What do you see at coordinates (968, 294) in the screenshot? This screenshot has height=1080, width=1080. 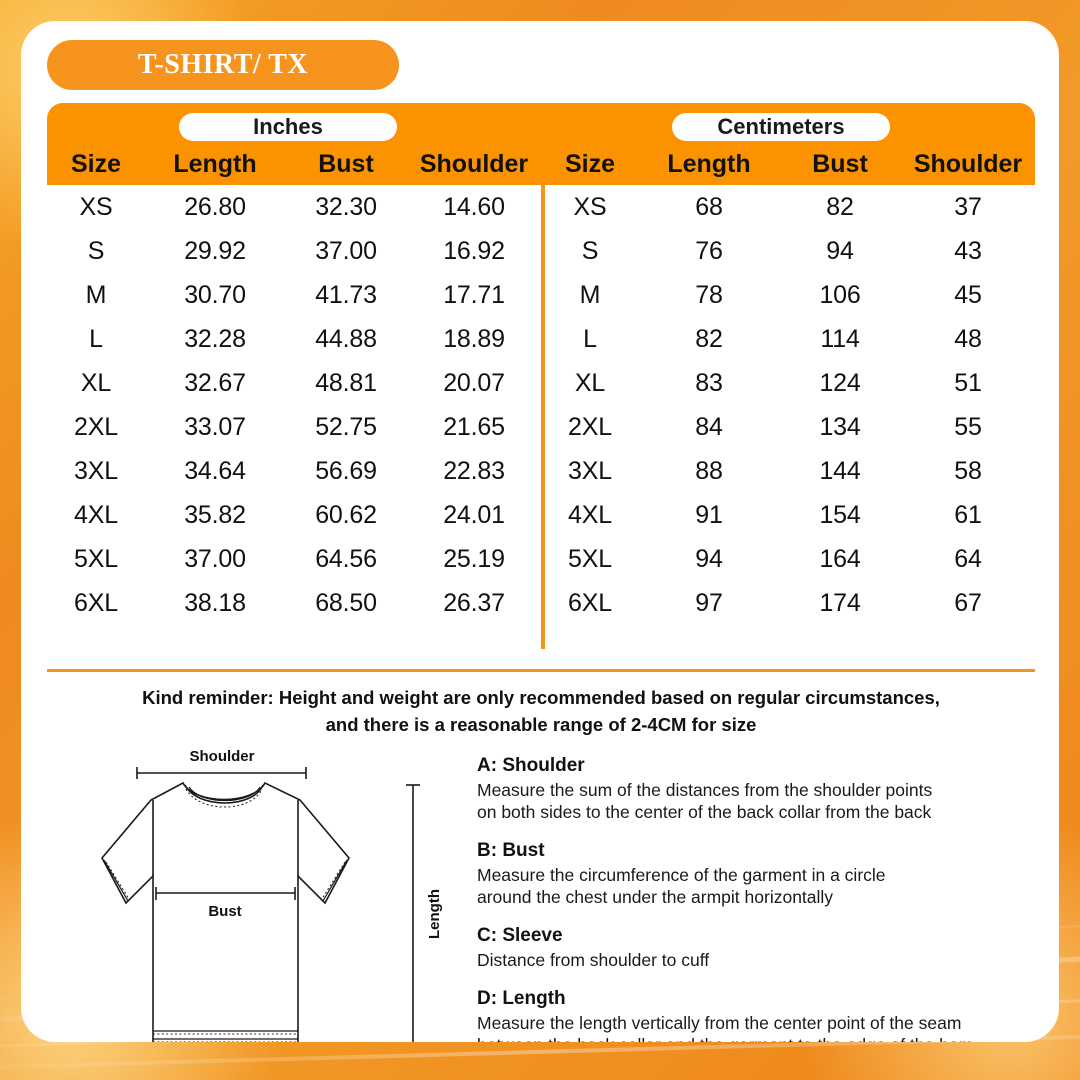 I see `cell-shoulder: 45` at bounding box center [968, 294].